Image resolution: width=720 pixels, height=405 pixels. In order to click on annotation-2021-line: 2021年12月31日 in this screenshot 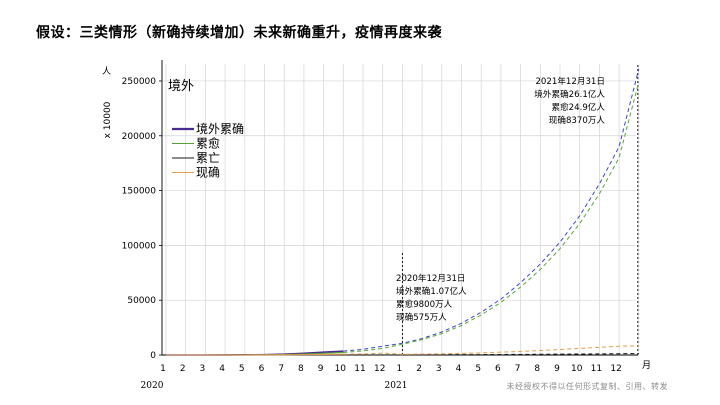, I will do `click(570, 81)`.